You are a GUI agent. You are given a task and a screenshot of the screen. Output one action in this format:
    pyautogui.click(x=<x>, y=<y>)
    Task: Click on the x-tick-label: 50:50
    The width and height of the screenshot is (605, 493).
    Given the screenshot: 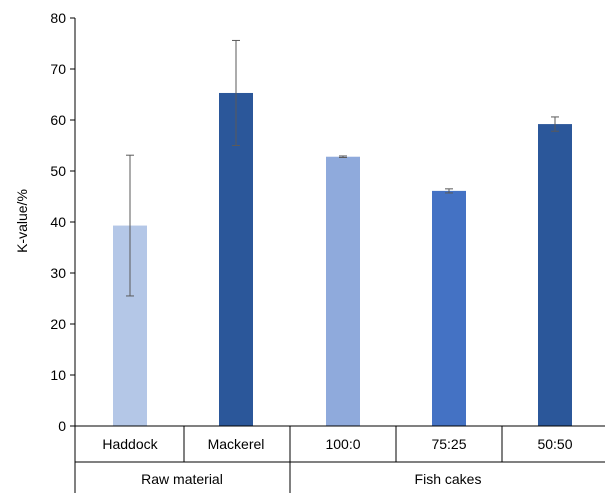 What is the action you would take?
    pyautogui.click(x=554, y=444)
    